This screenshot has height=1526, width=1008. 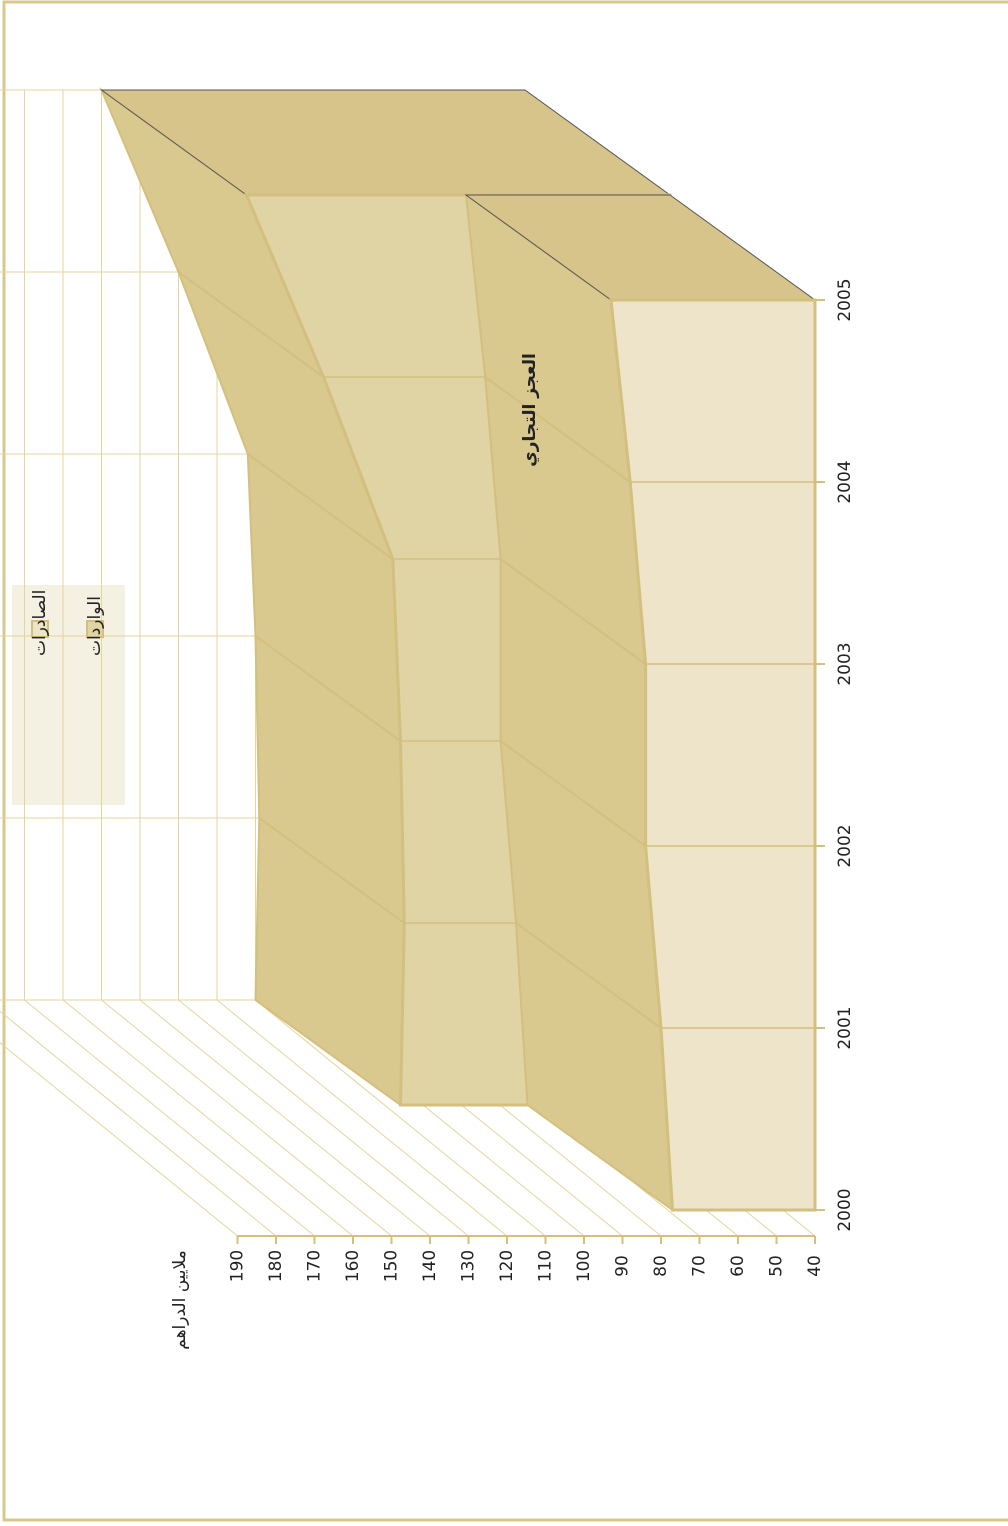 I want to click on x-tick-label: 2005, so click(x=845, y=299).